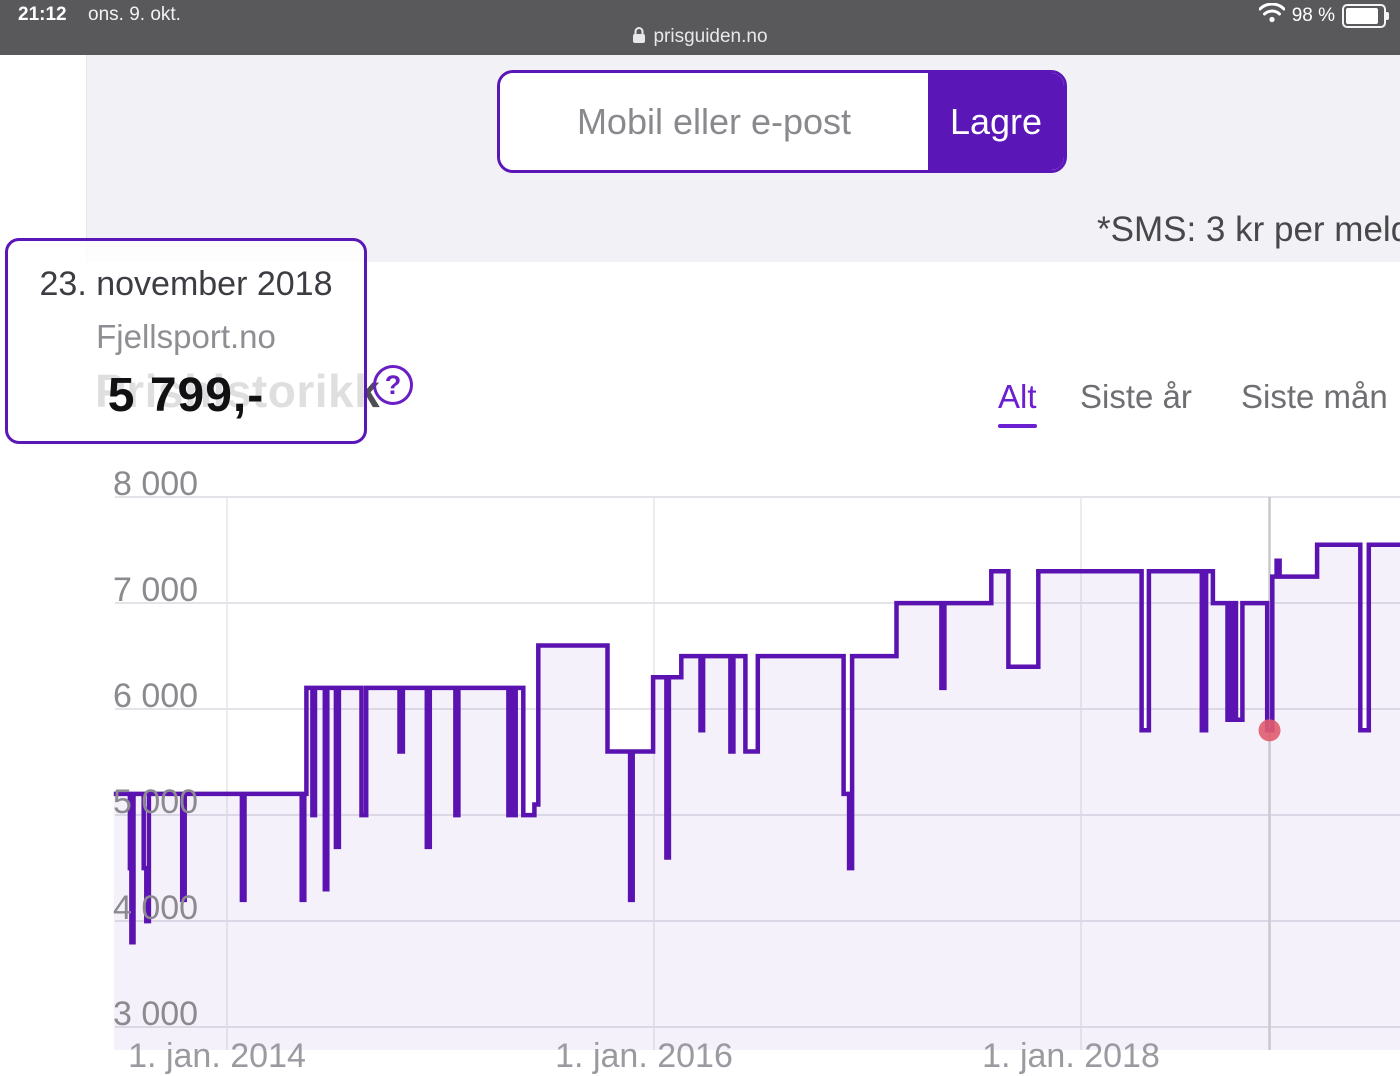 This screenshot has width=1400, height=1076. Describe the element at coordinates (186, 284) in the screenshot. I see `tooltip-date: 23. november 2018` at that location.